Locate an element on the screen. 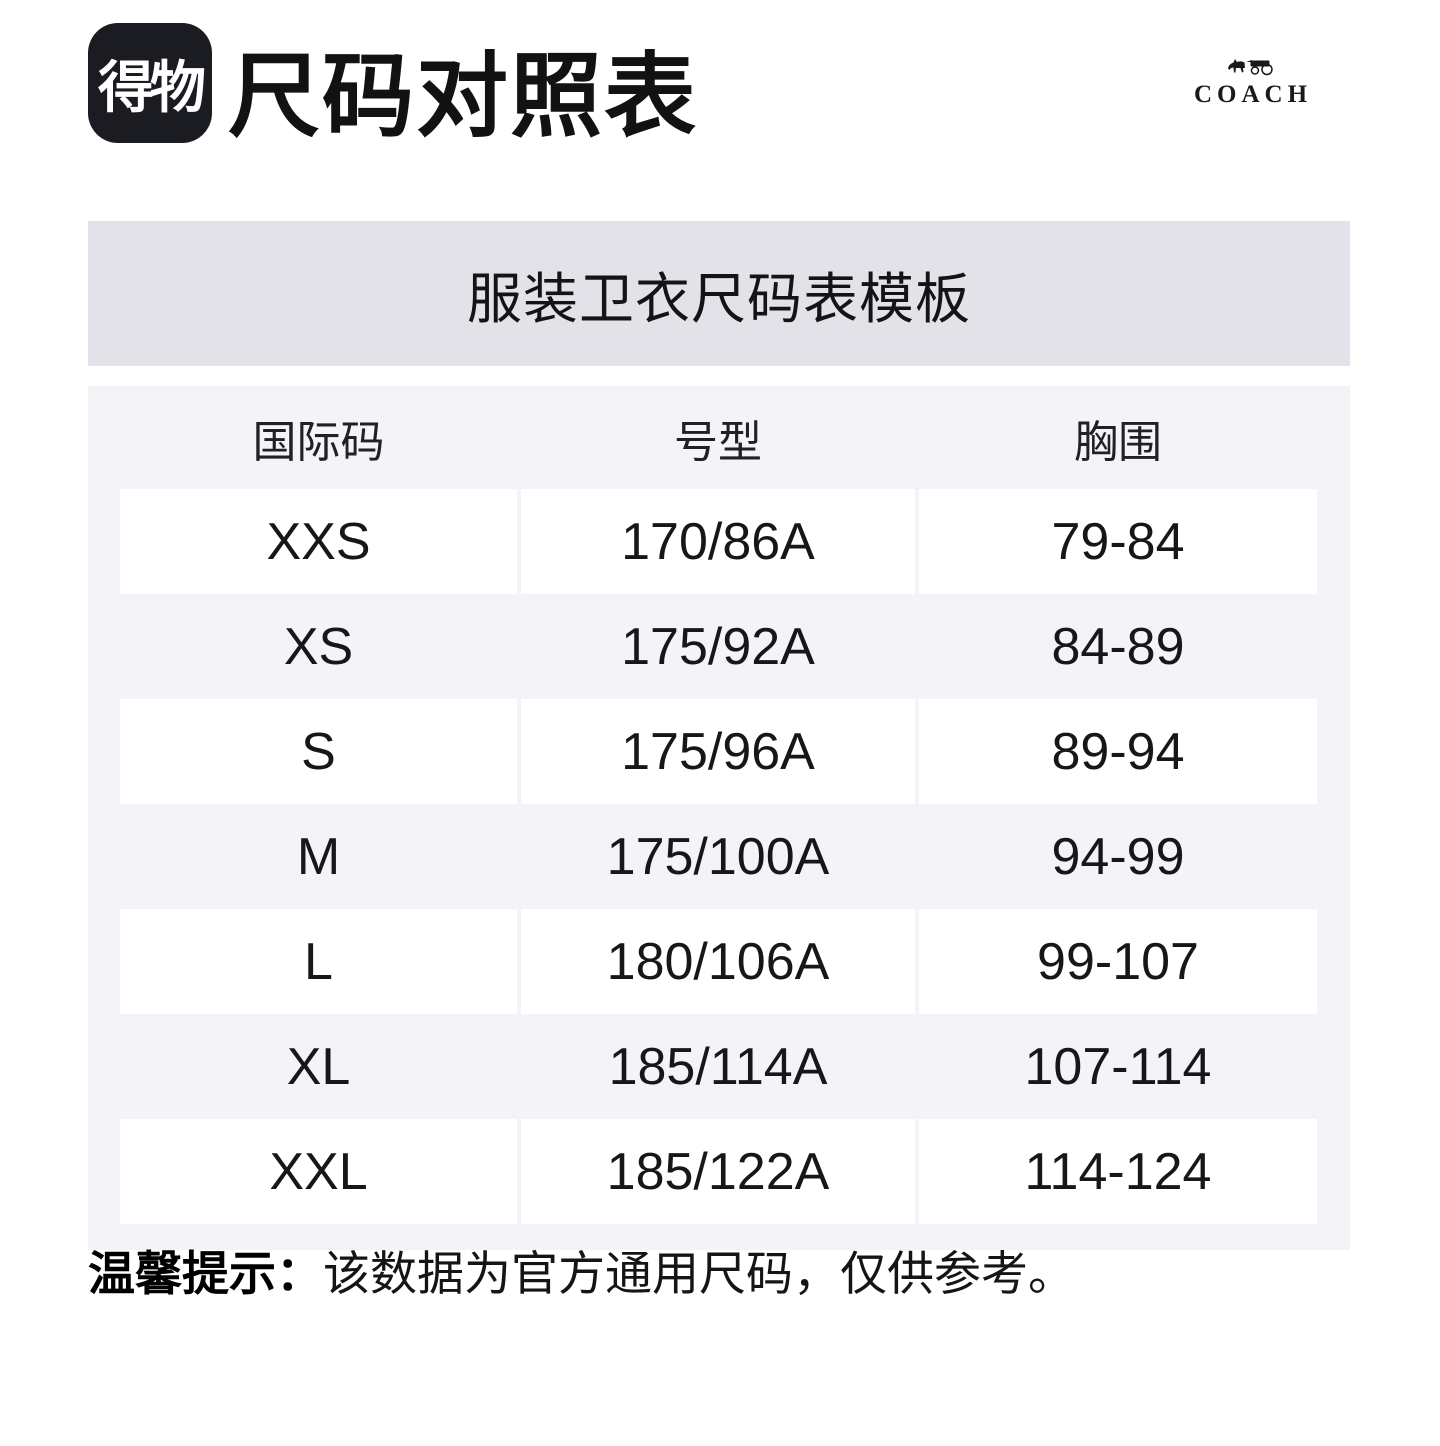  cell-spec: 180/106A is located at coordinates (718, 961).